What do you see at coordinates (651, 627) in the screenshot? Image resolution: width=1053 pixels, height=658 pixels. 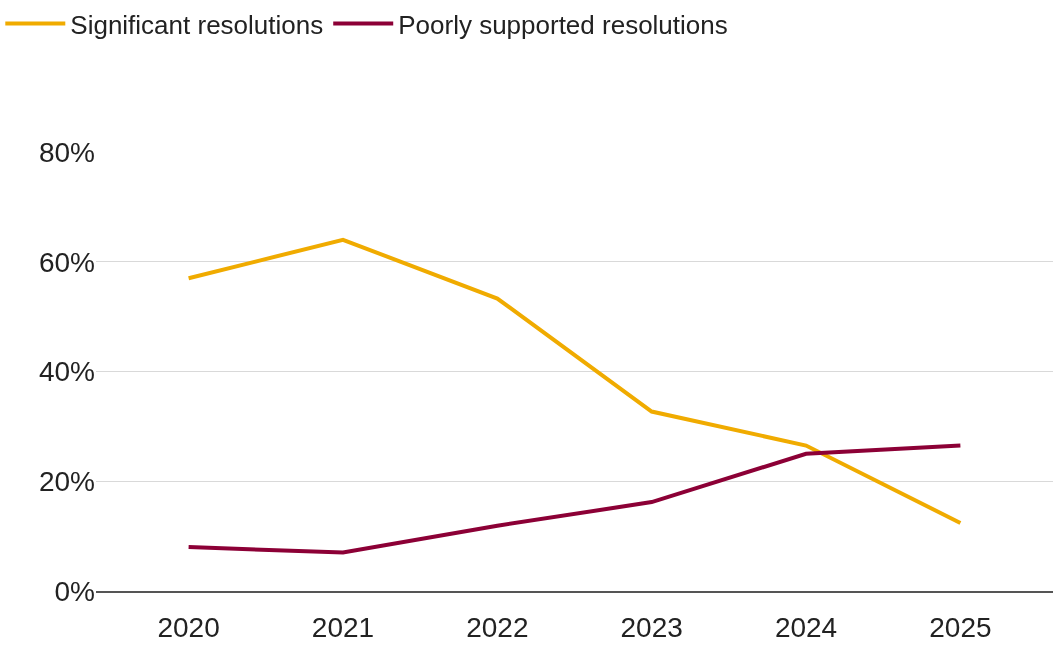 I see `x-tick-label: 2023` at bounding box center [651, 627].